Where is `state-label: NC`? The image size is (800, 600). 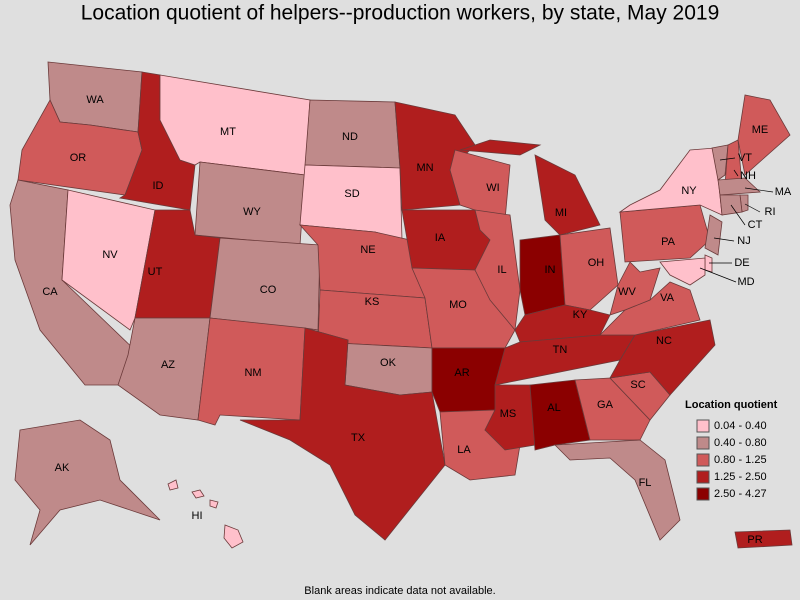
state-label: NC is located at coordinates (664, 341).